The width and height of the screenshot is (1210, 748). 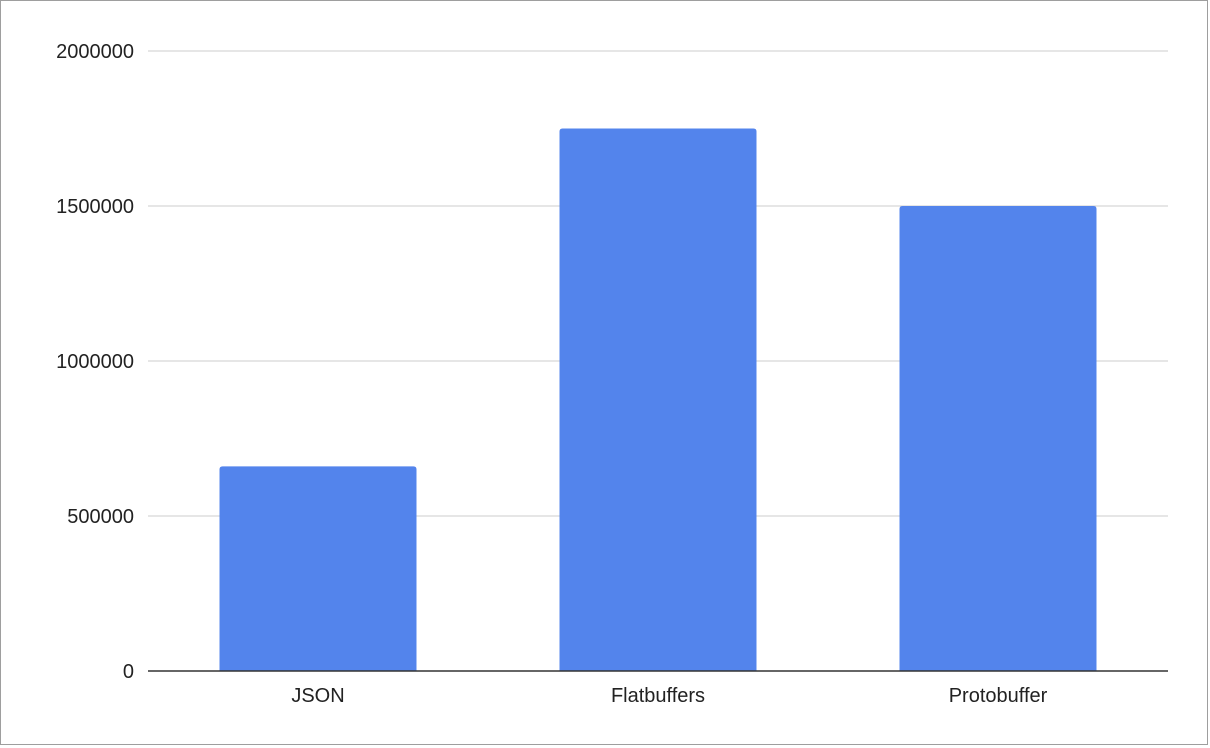 I want to click on y-tick-labels: 0 500000 1000000 1500000 2000000, so click(x=95, y=362).